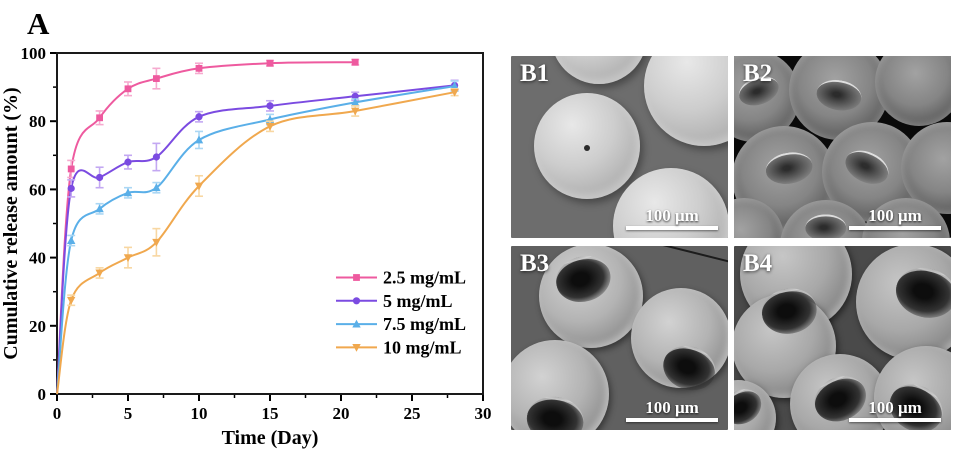 This screenshot has height=456, width=955. Describe the element at coordinates (424, 324) in the screenshot. I see `legend-label: 7.5 mg/mL` at that location.